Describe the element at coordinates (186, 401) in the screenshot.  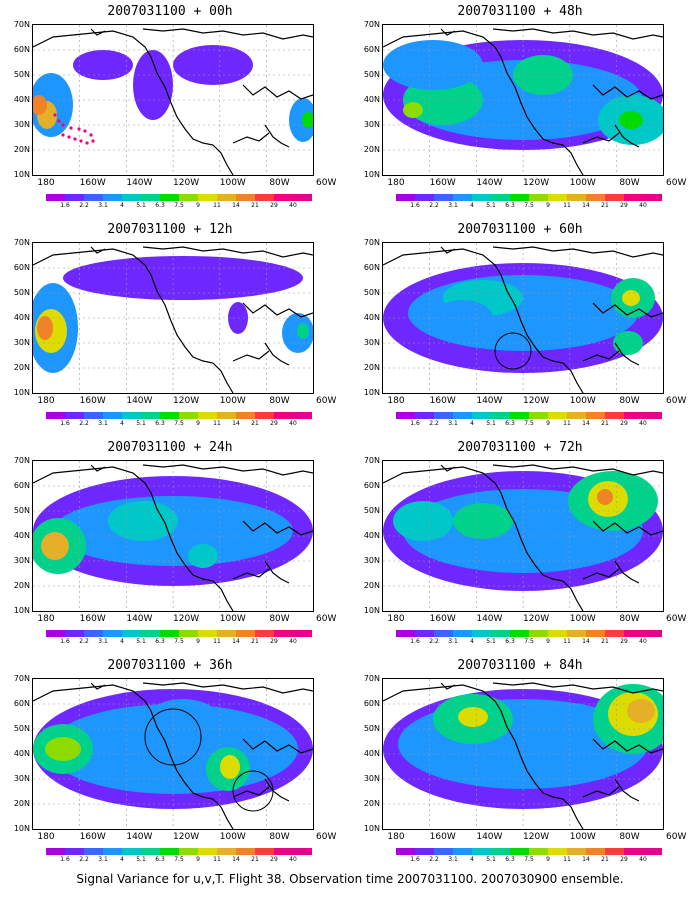
I see `lon-label: 120W` at that location.